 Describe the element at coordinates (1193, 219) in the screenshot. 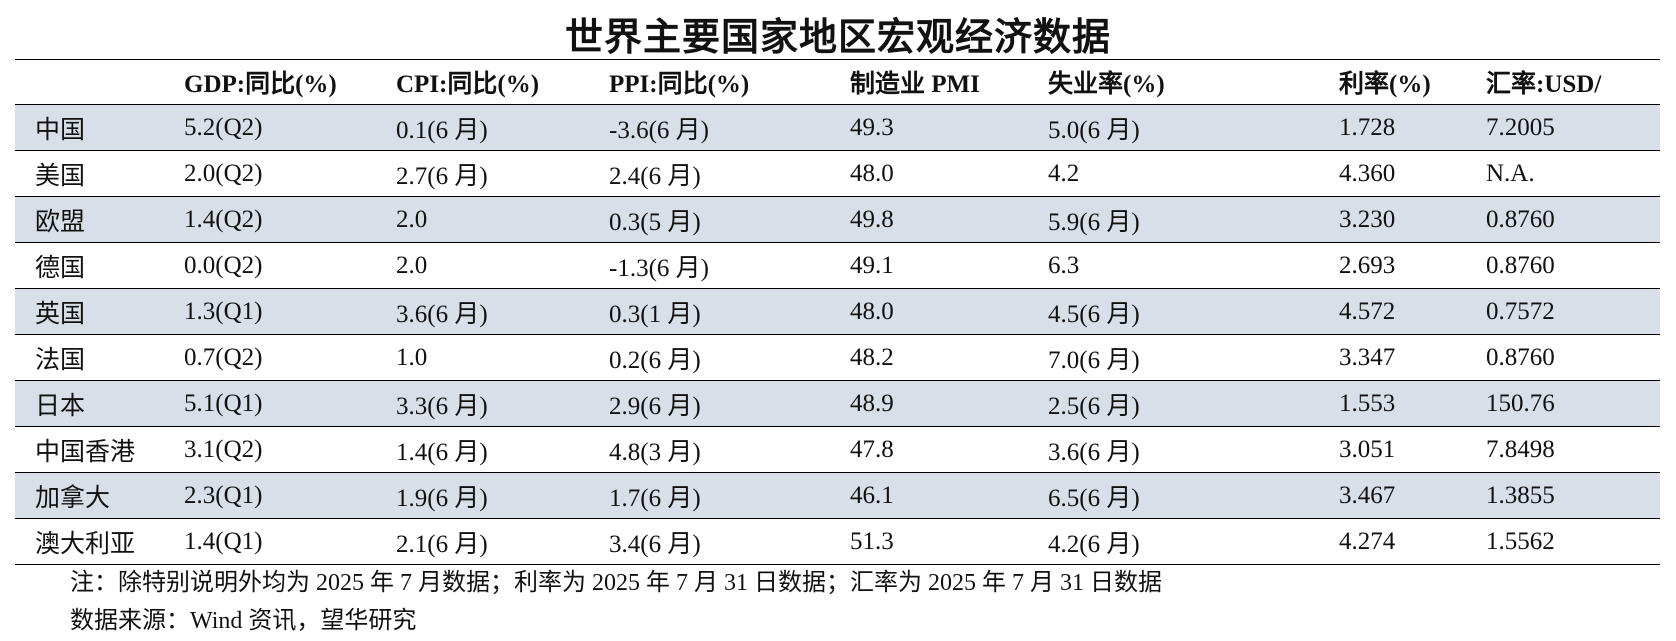

I see `cell: 5.9(6 月)` at that location.